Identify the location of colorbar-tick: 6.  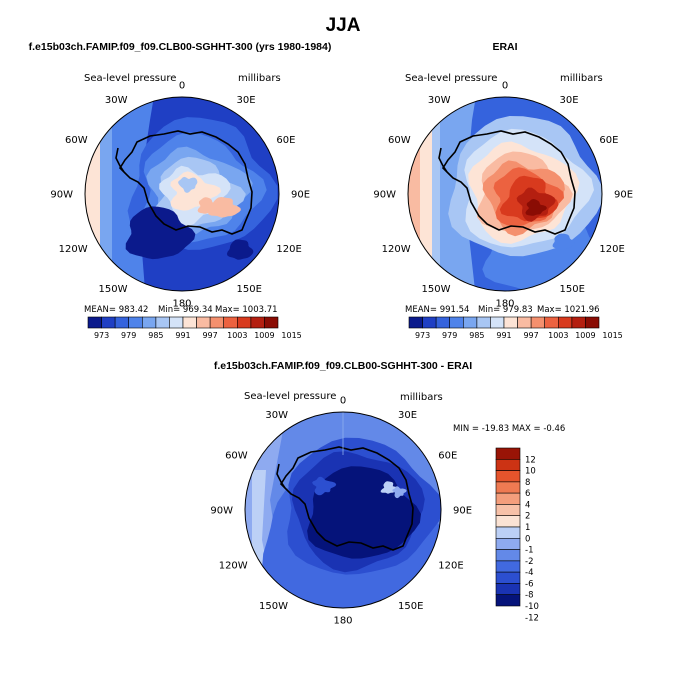
(527, 494).